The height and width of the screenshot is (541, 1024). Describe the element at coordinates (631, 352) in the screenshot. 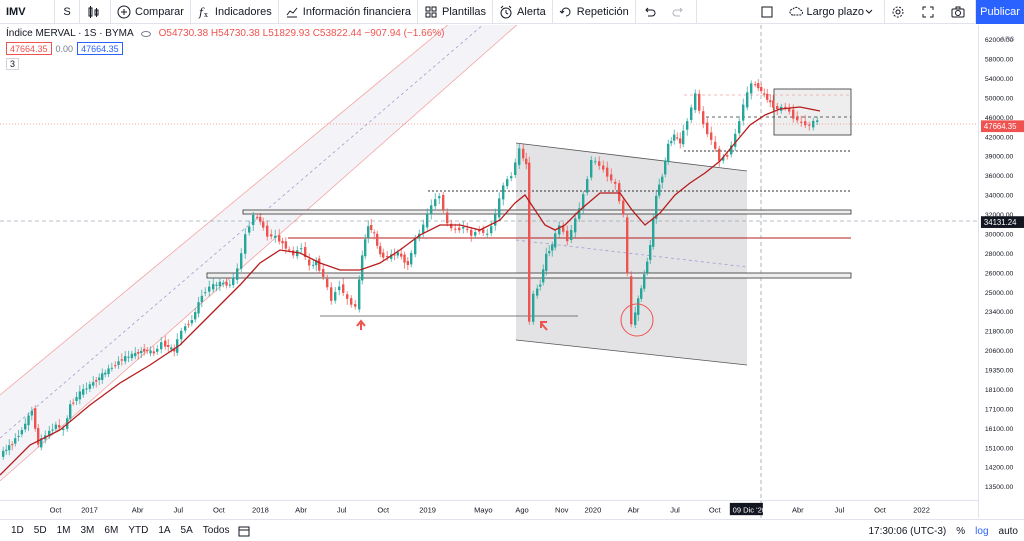

I see `falling-channel-bottom` at that location.